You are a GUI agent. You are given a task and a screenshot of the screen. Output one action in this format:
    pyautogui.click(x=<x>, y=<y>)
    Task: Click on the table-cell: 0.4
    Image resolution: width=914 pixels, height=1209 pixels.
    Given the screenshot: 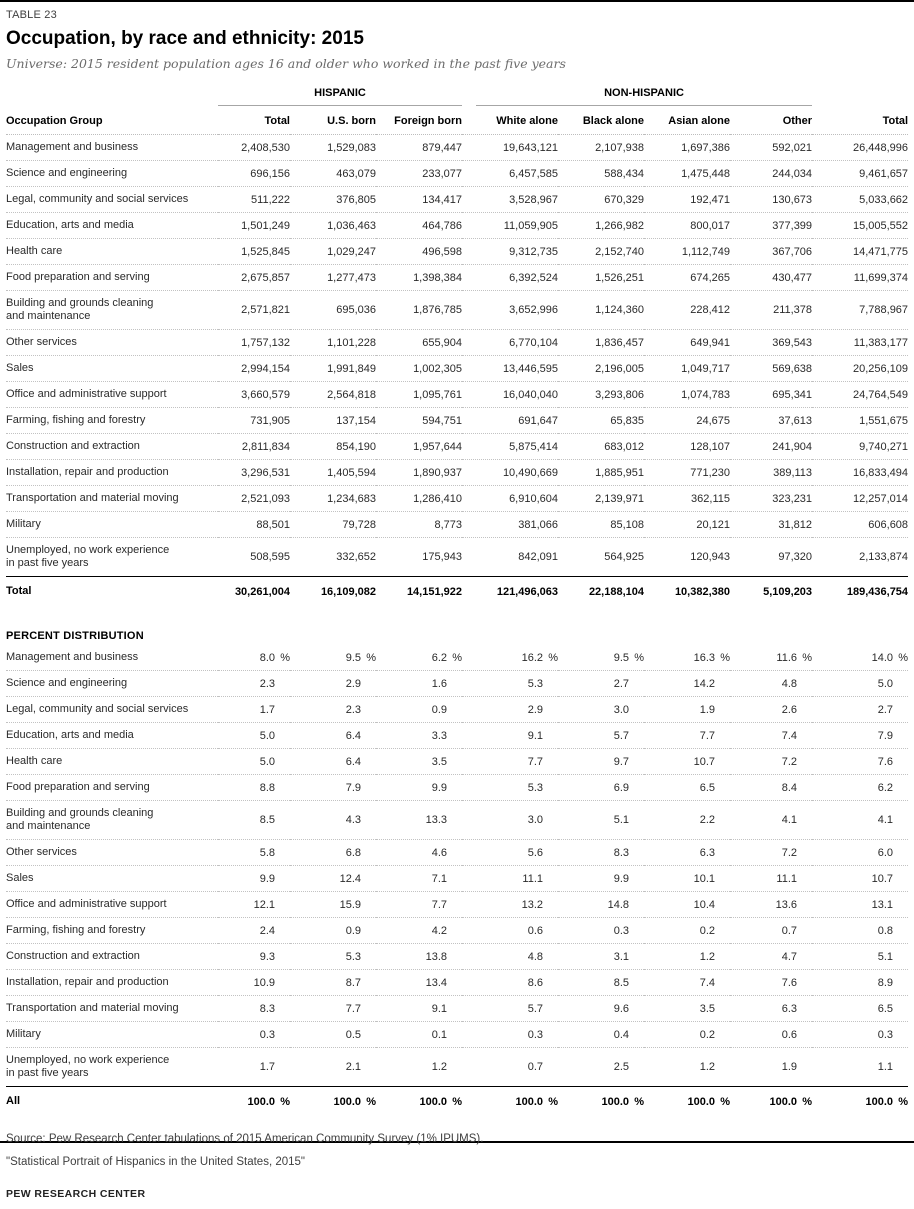 What is the action you would take?
    pyautogui.click(x=621, y=1034)
    